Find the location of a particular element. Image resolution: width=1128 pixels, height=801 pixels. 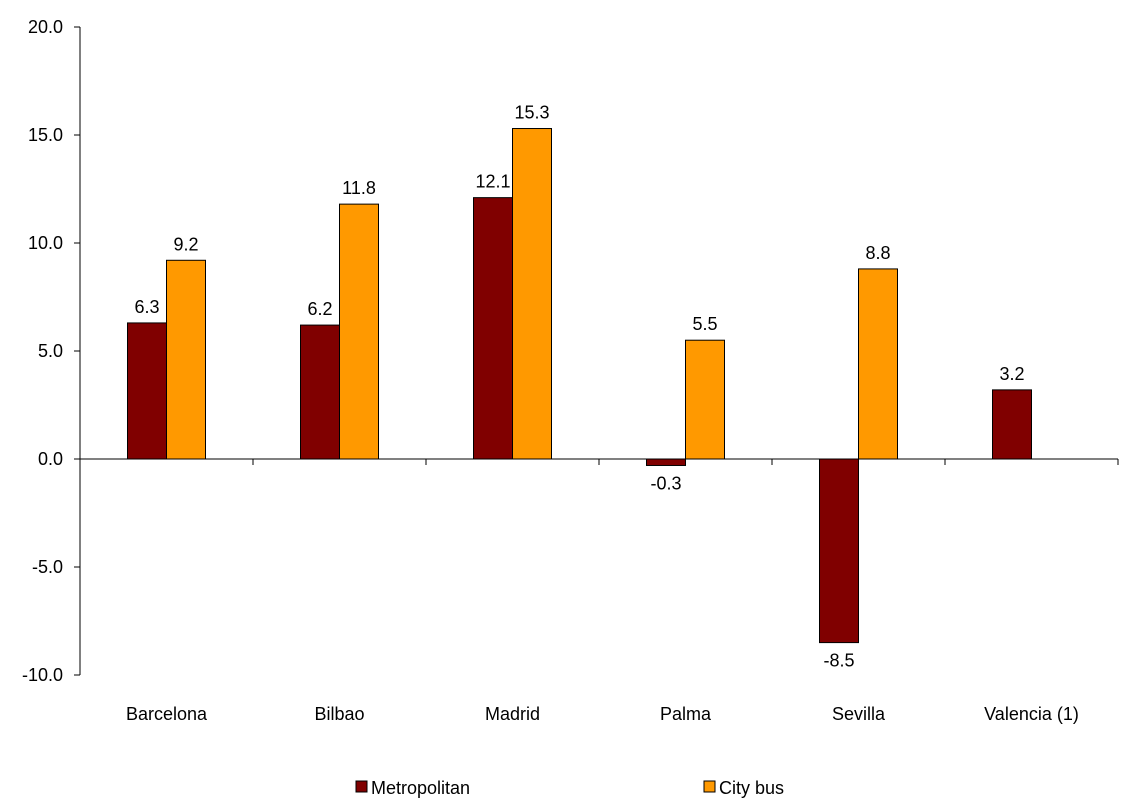

data-label-metropolitan-palma: -0.3 is located at coordinates (665, 483).